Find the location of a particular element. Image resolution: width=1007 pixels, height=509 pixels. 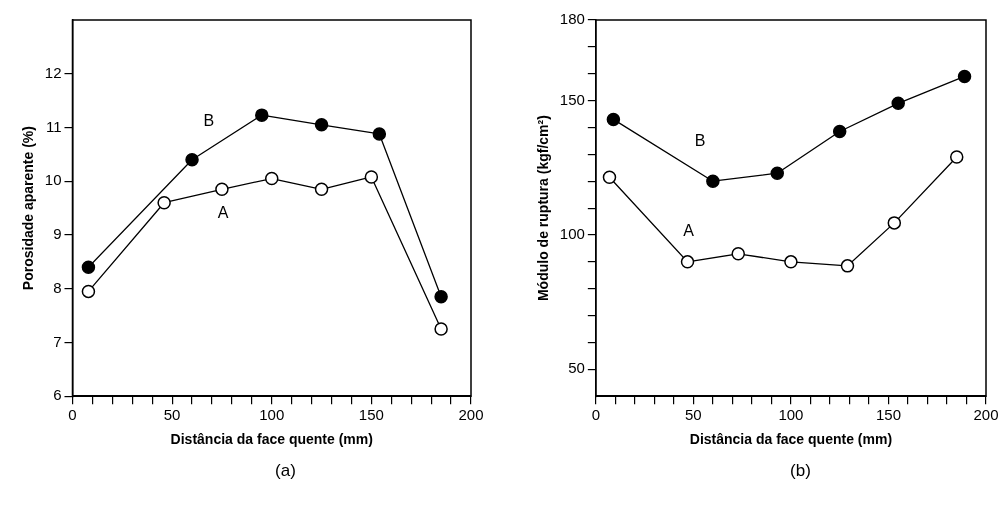

y-tick-label: 6 is located at coordinates (57, 395).